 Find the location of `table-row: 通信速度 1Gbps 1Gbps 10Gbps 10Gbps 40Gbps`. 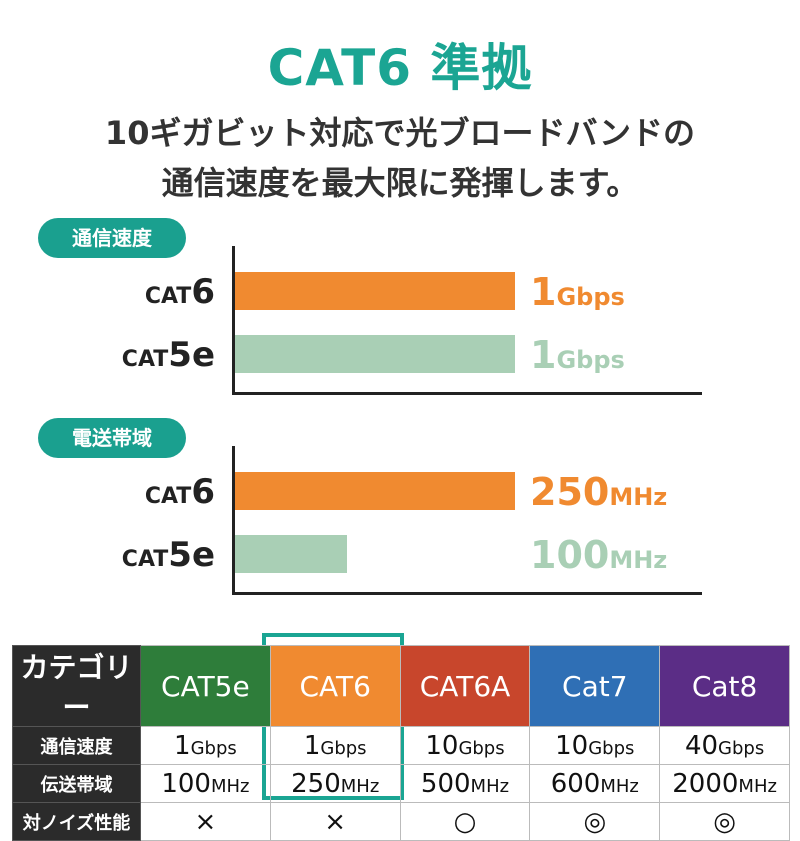

table-row: 通信速度 1Gbps 1Gbps 10Gbps 10Gbps 40Gbps is located at coordinates (401, 745).